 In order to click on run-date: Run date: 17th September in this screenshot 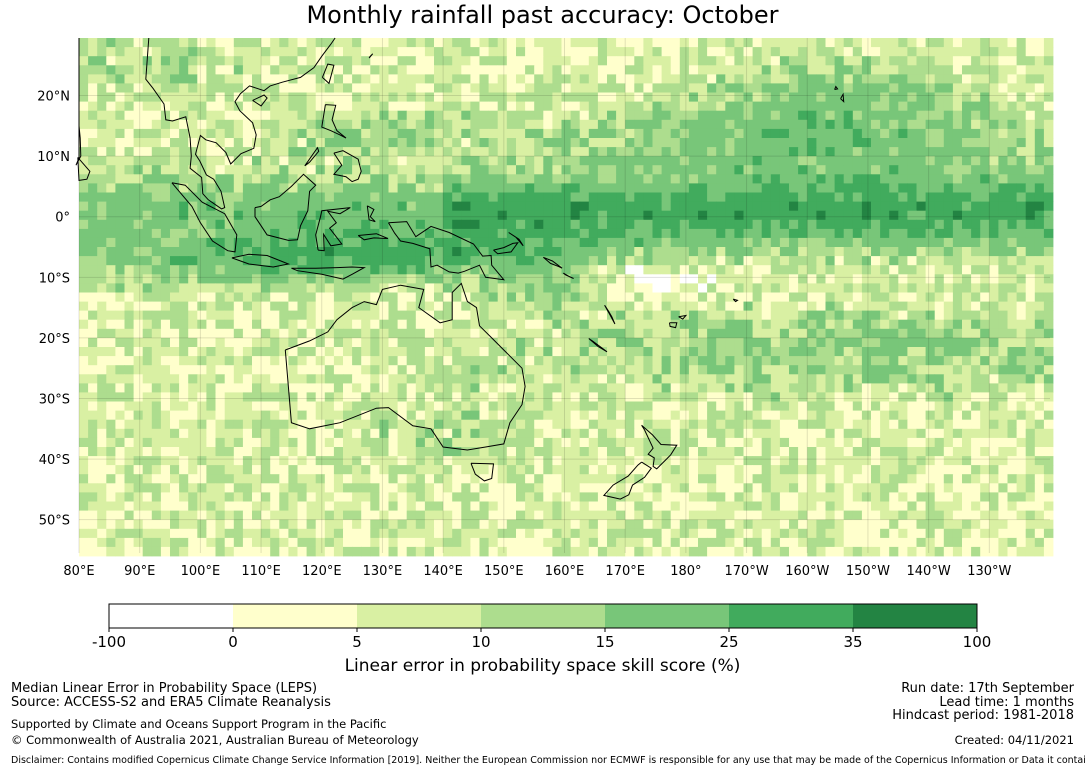, I will do `click(987, 688)`.